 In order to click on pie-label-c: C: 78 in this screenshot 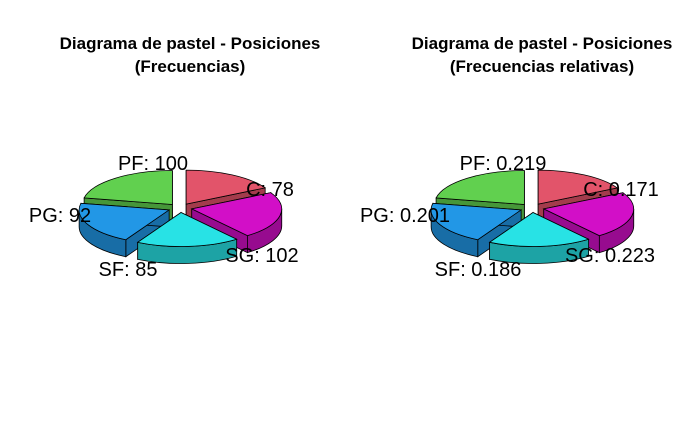, I will do `click(270, 190)`.